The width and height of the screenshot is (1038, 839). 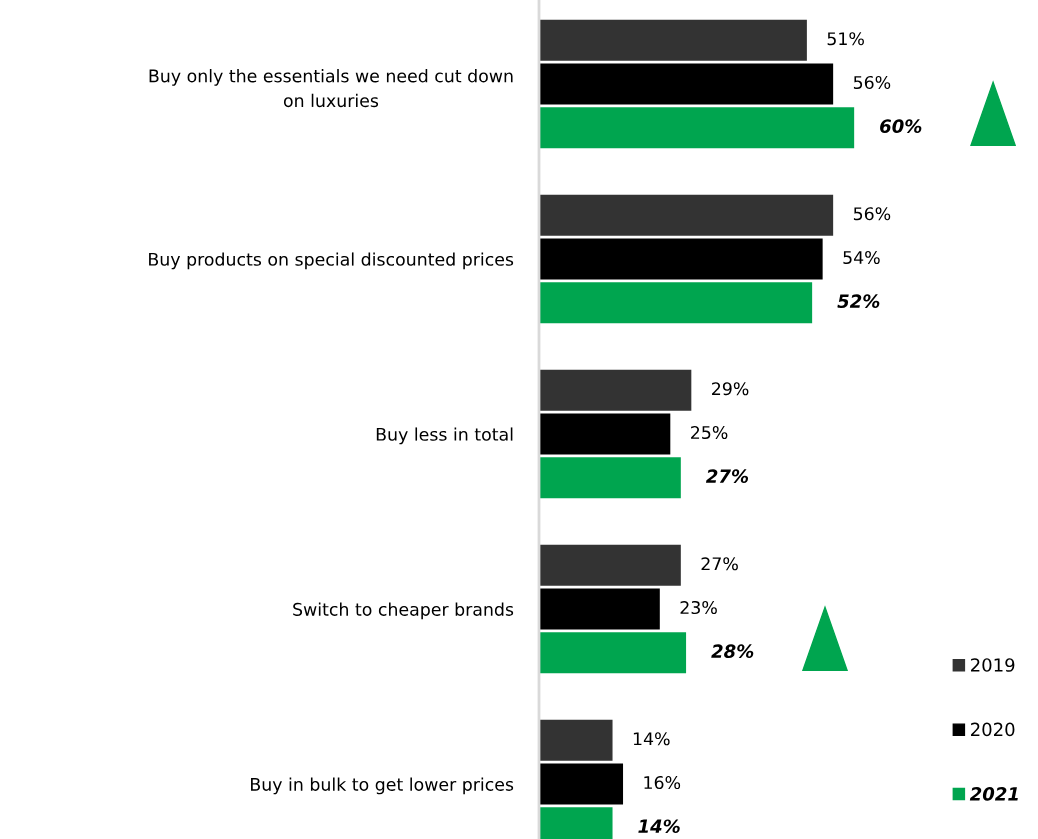 What do you see at coordinates (845, 39) in the screenshot?
I see `data-label: 51%` at bounding box center [845, 39].